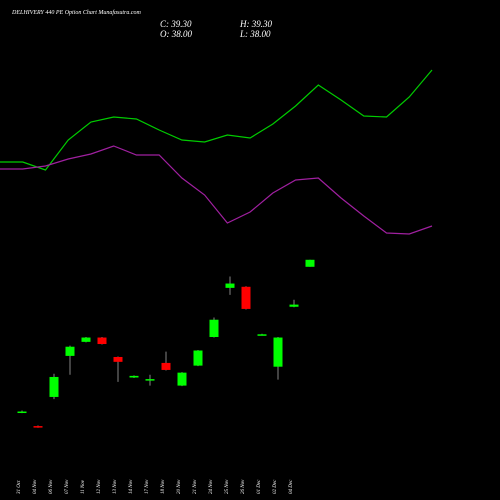 This screenshot has height=500, width=500. What do you see at coordinates (51, 486) in the screenshot?
I see `x-tick-label: 06 Nov` at bounding box center [51, 486].